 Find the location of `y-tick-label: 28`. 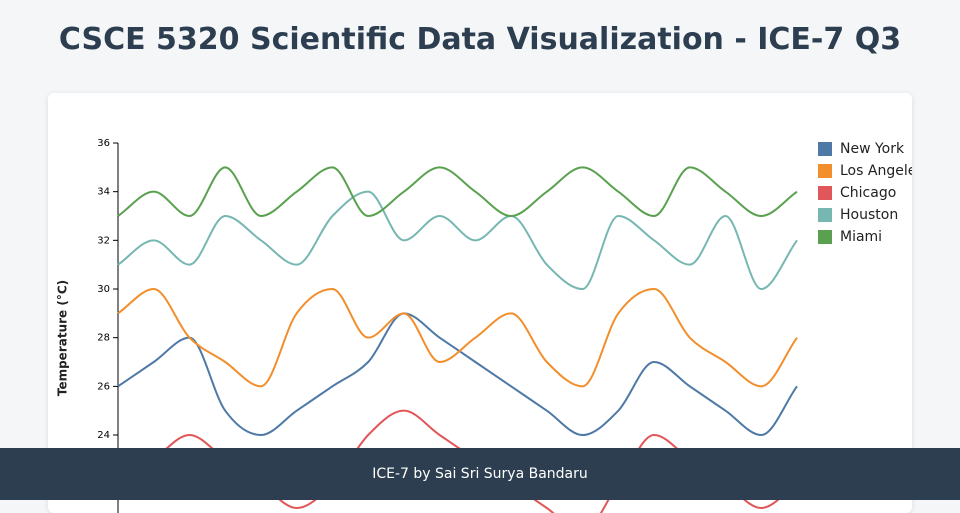

y-tick-label: 28 is located at coordinates (103, 338).